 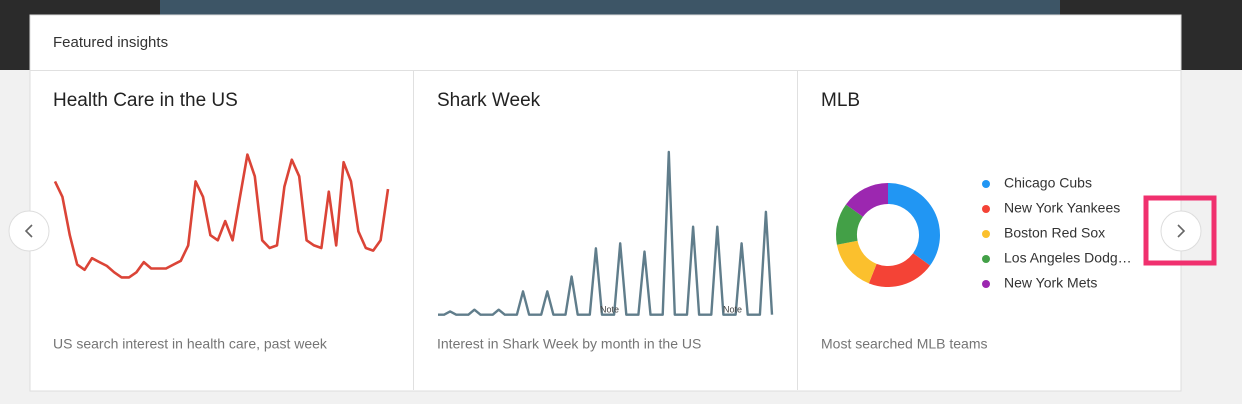 I want to click on prev-icon, so click(x=28, y=231).